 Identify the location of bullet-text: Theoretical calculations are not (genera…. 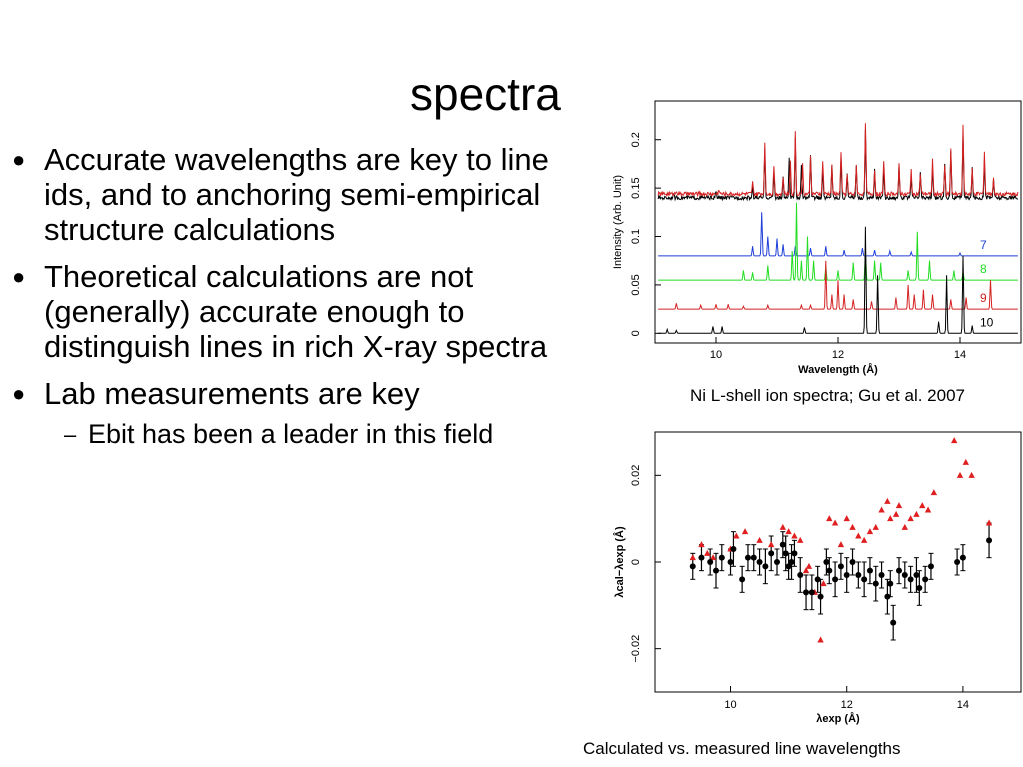
(296, 311).